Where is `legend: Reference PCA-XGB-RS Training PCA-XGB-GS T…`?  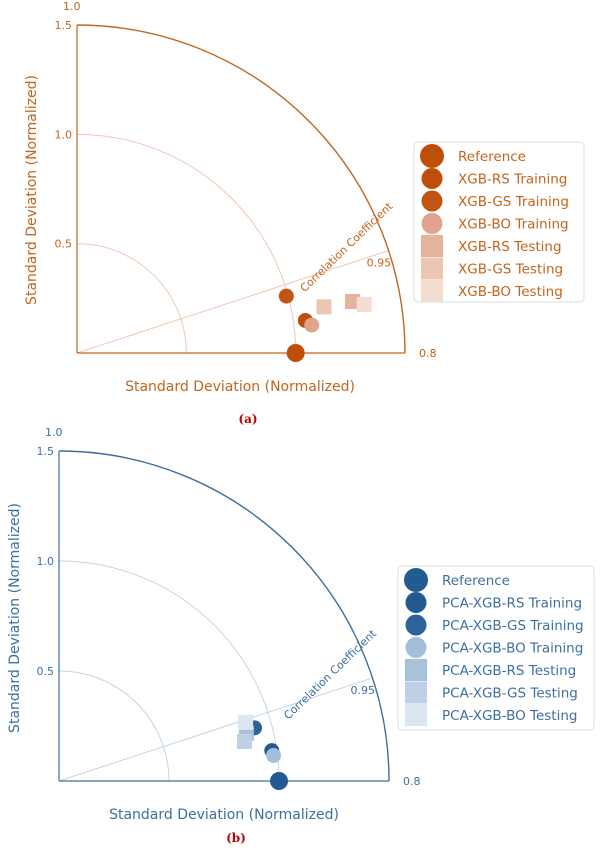
legend: Reference PCA-XGB-RS Training PCA-XGB-GS T… is located at coordinates (496, 648).